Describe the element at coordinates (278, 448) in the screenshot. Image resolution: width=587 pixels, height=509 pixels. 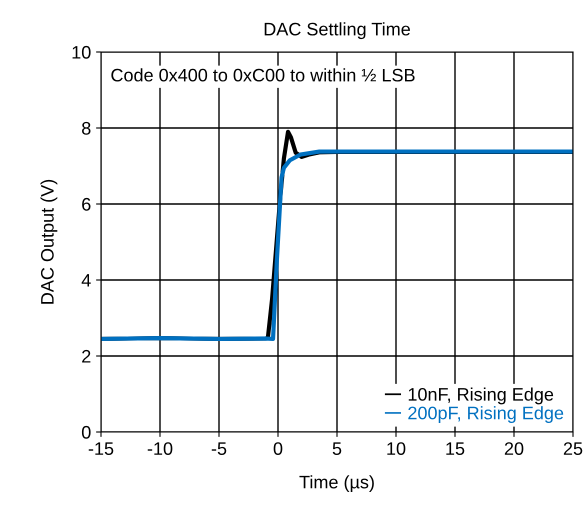
I see `x-tick-label: 0` at that location.